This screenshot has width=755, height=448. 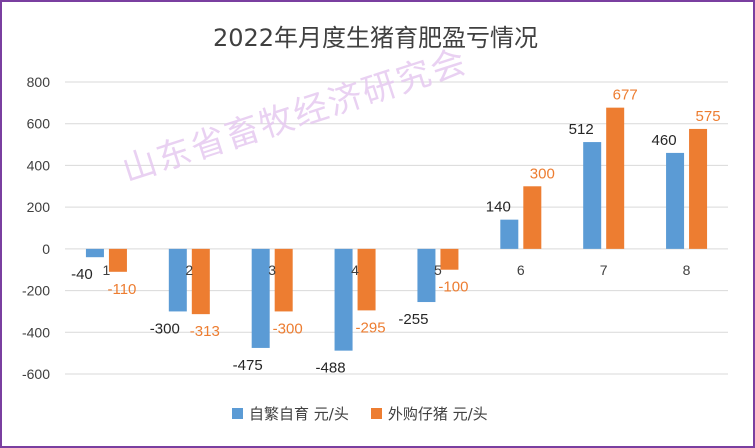 I want to click on y-tick-label: 400, so click(x=39, y=165).